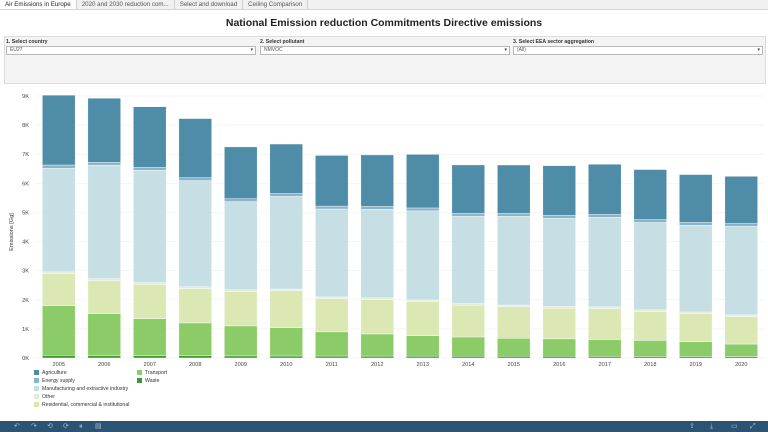 The width and height of the screenshot is (768, 432). What do you see at coordinates (468, 261) in the screenshot?
I see `bar-2014` at bounding box center [468, 261].